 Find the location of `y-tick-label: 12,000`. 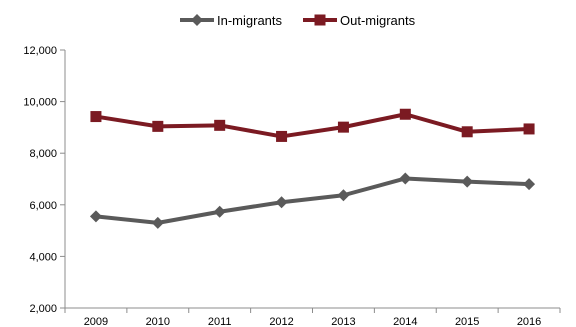

y-tick-label: 12,000 is located at coordinates (40, 51).